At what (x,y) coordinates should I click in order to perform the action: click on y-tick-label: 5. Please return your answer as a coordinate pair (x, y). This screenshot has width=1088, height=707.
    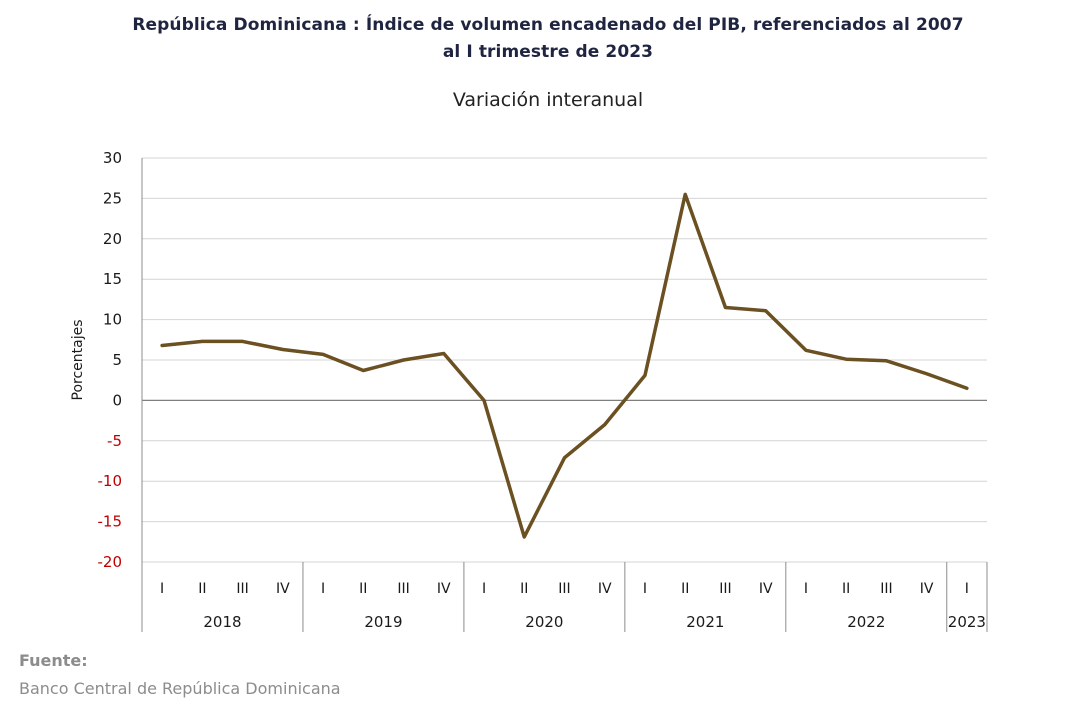
    Looking at the image, I should click on (117, 360).